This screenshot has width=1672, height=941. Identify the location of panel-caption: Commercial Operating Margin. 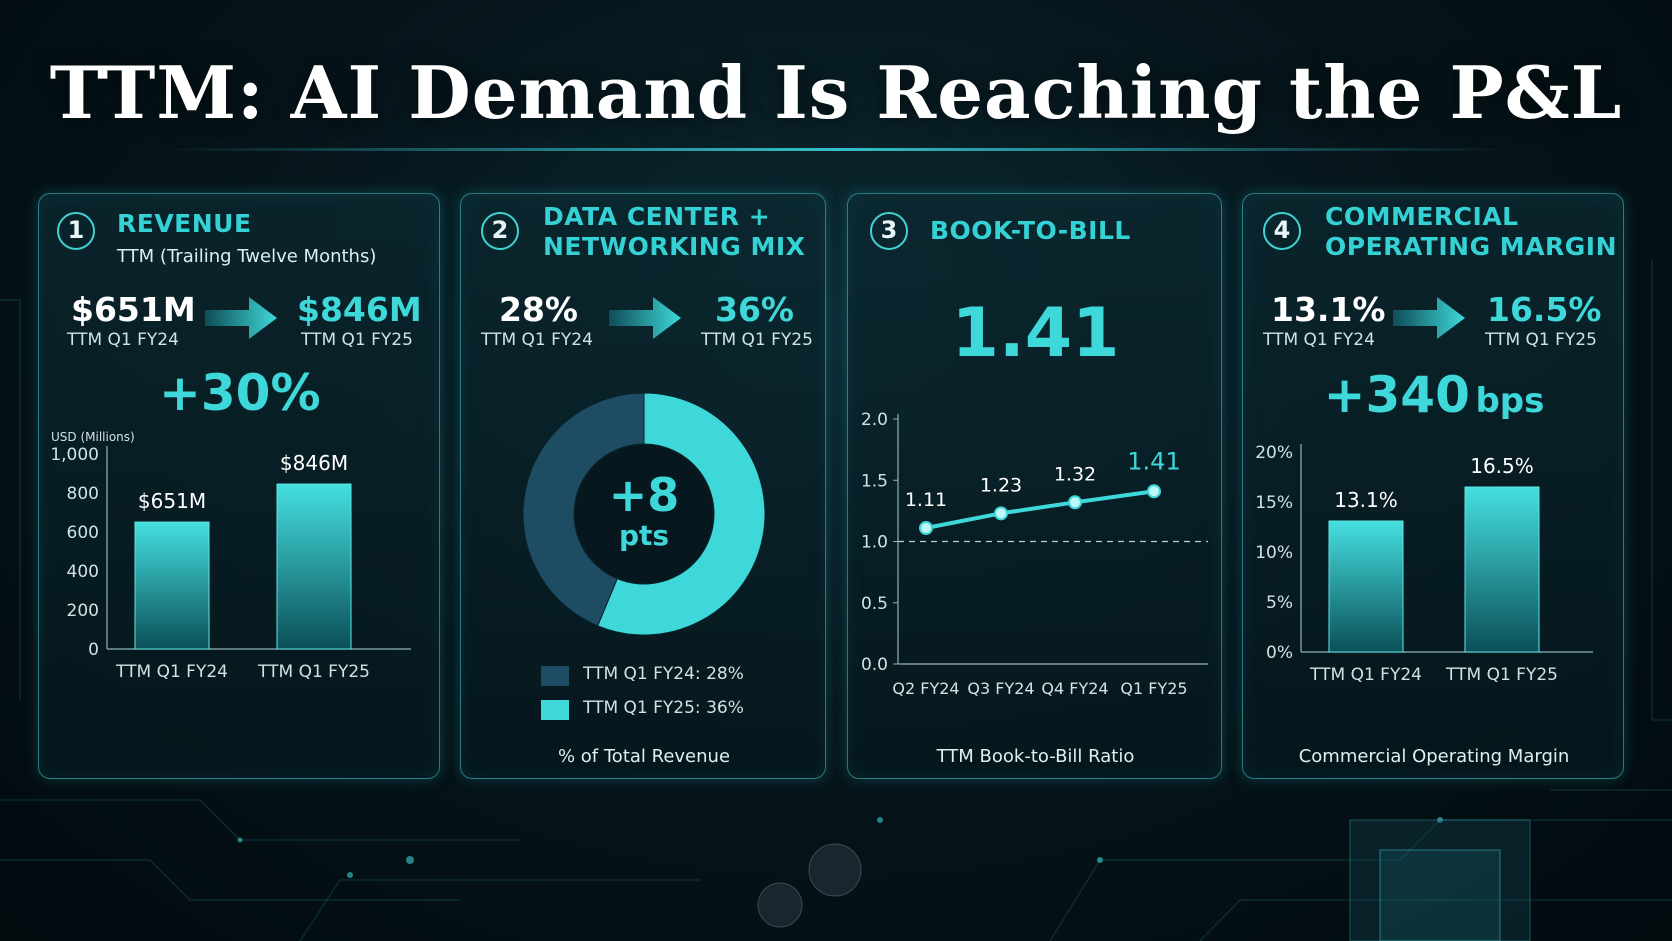
(1434, 756).